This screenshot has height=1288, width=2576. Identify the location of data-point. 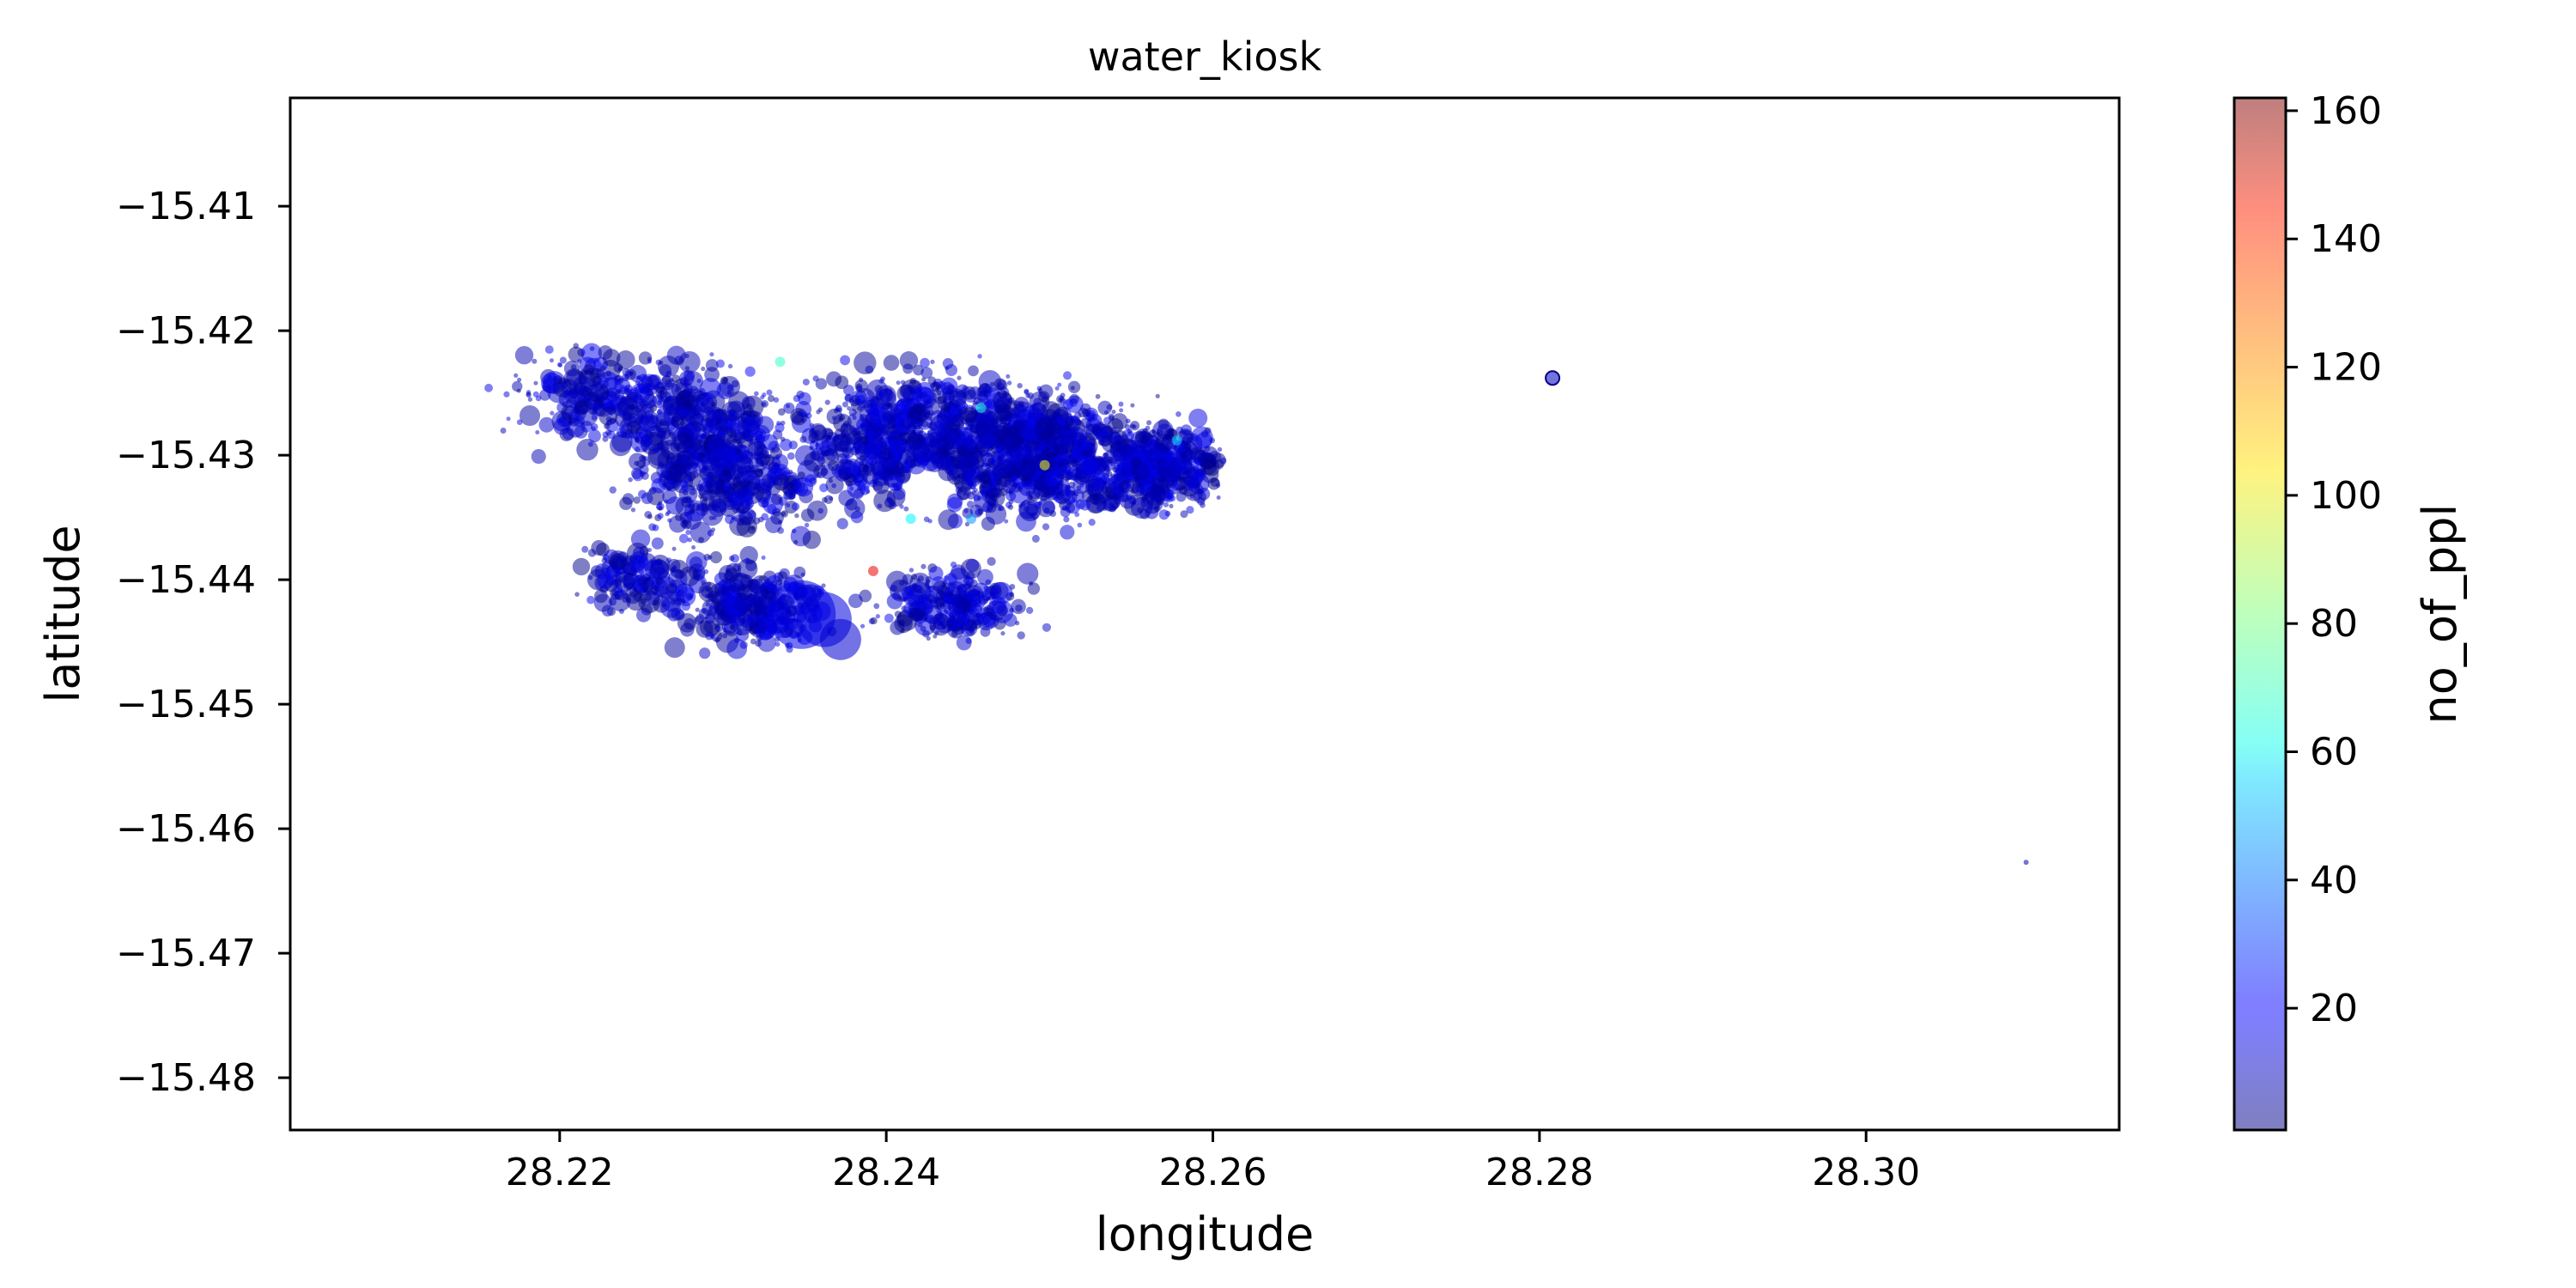
(872, 570).